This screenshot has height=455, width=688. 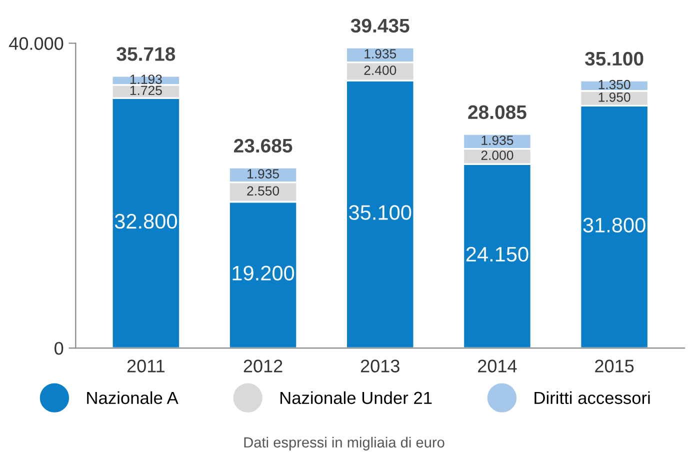 I want to click on data-label: 1.950, so click(x=614, y=97).